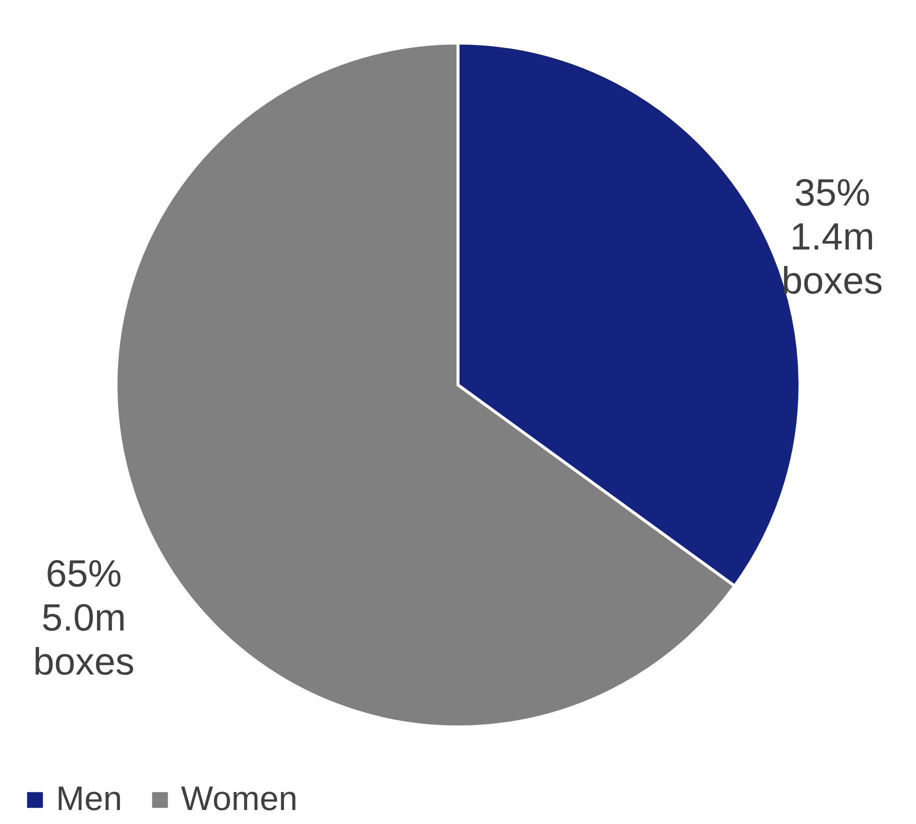 The image size is (916, 824). I want to click on data-label: 35% 1.4m boxes, so click(832, 237).